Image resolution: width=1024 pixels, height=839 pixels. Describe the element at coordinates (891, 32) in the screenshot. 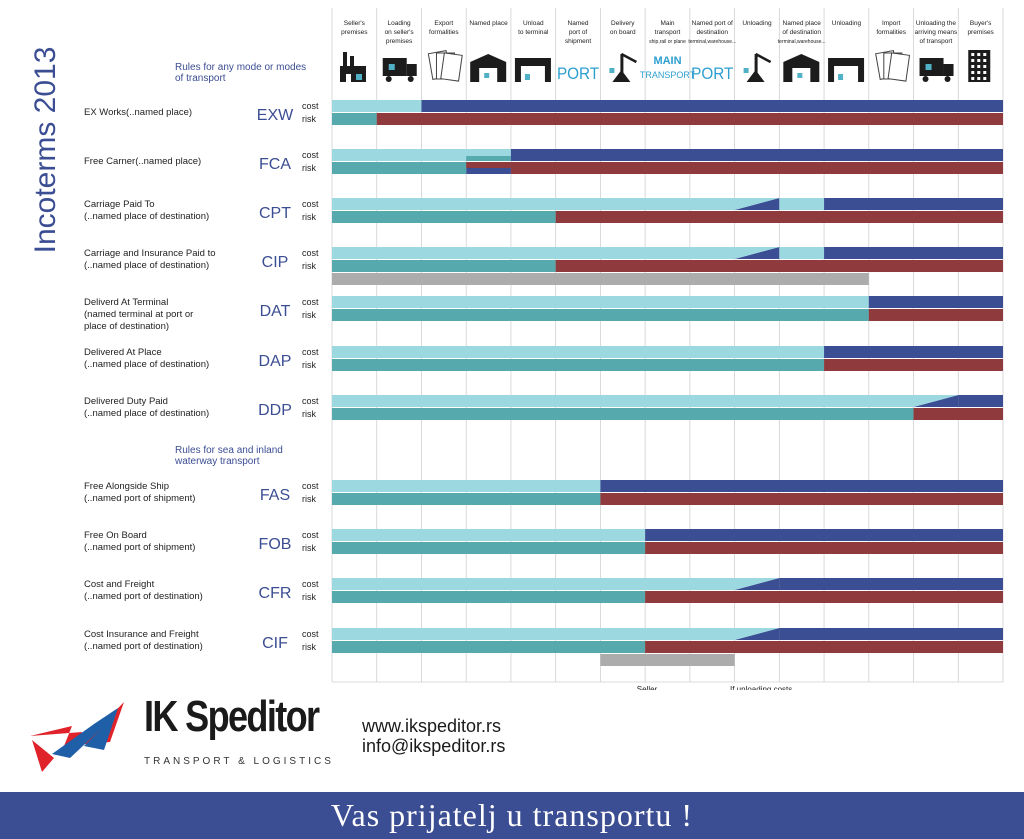

I see `column-header-text: formalities` at that location.